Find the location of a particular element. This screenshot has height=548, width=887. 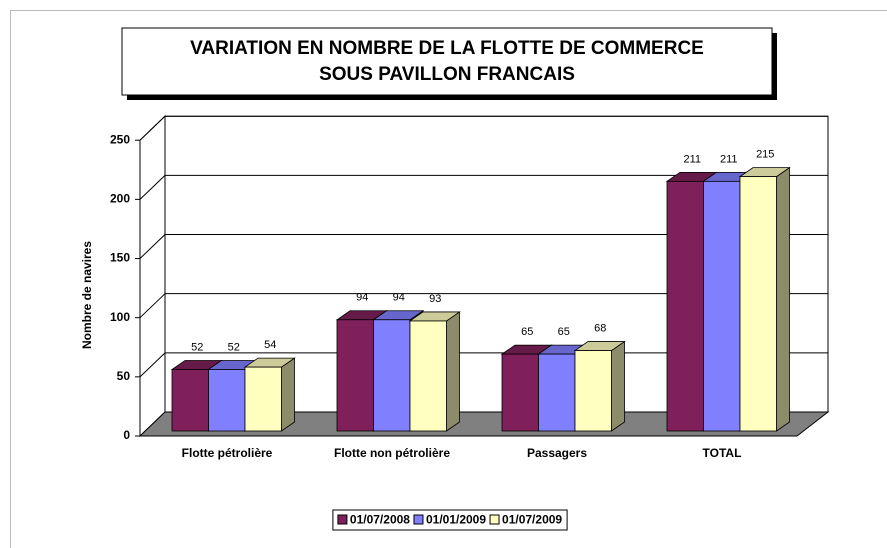

y-axis-label: Nombre de navires is located at coordinates (87, 295).